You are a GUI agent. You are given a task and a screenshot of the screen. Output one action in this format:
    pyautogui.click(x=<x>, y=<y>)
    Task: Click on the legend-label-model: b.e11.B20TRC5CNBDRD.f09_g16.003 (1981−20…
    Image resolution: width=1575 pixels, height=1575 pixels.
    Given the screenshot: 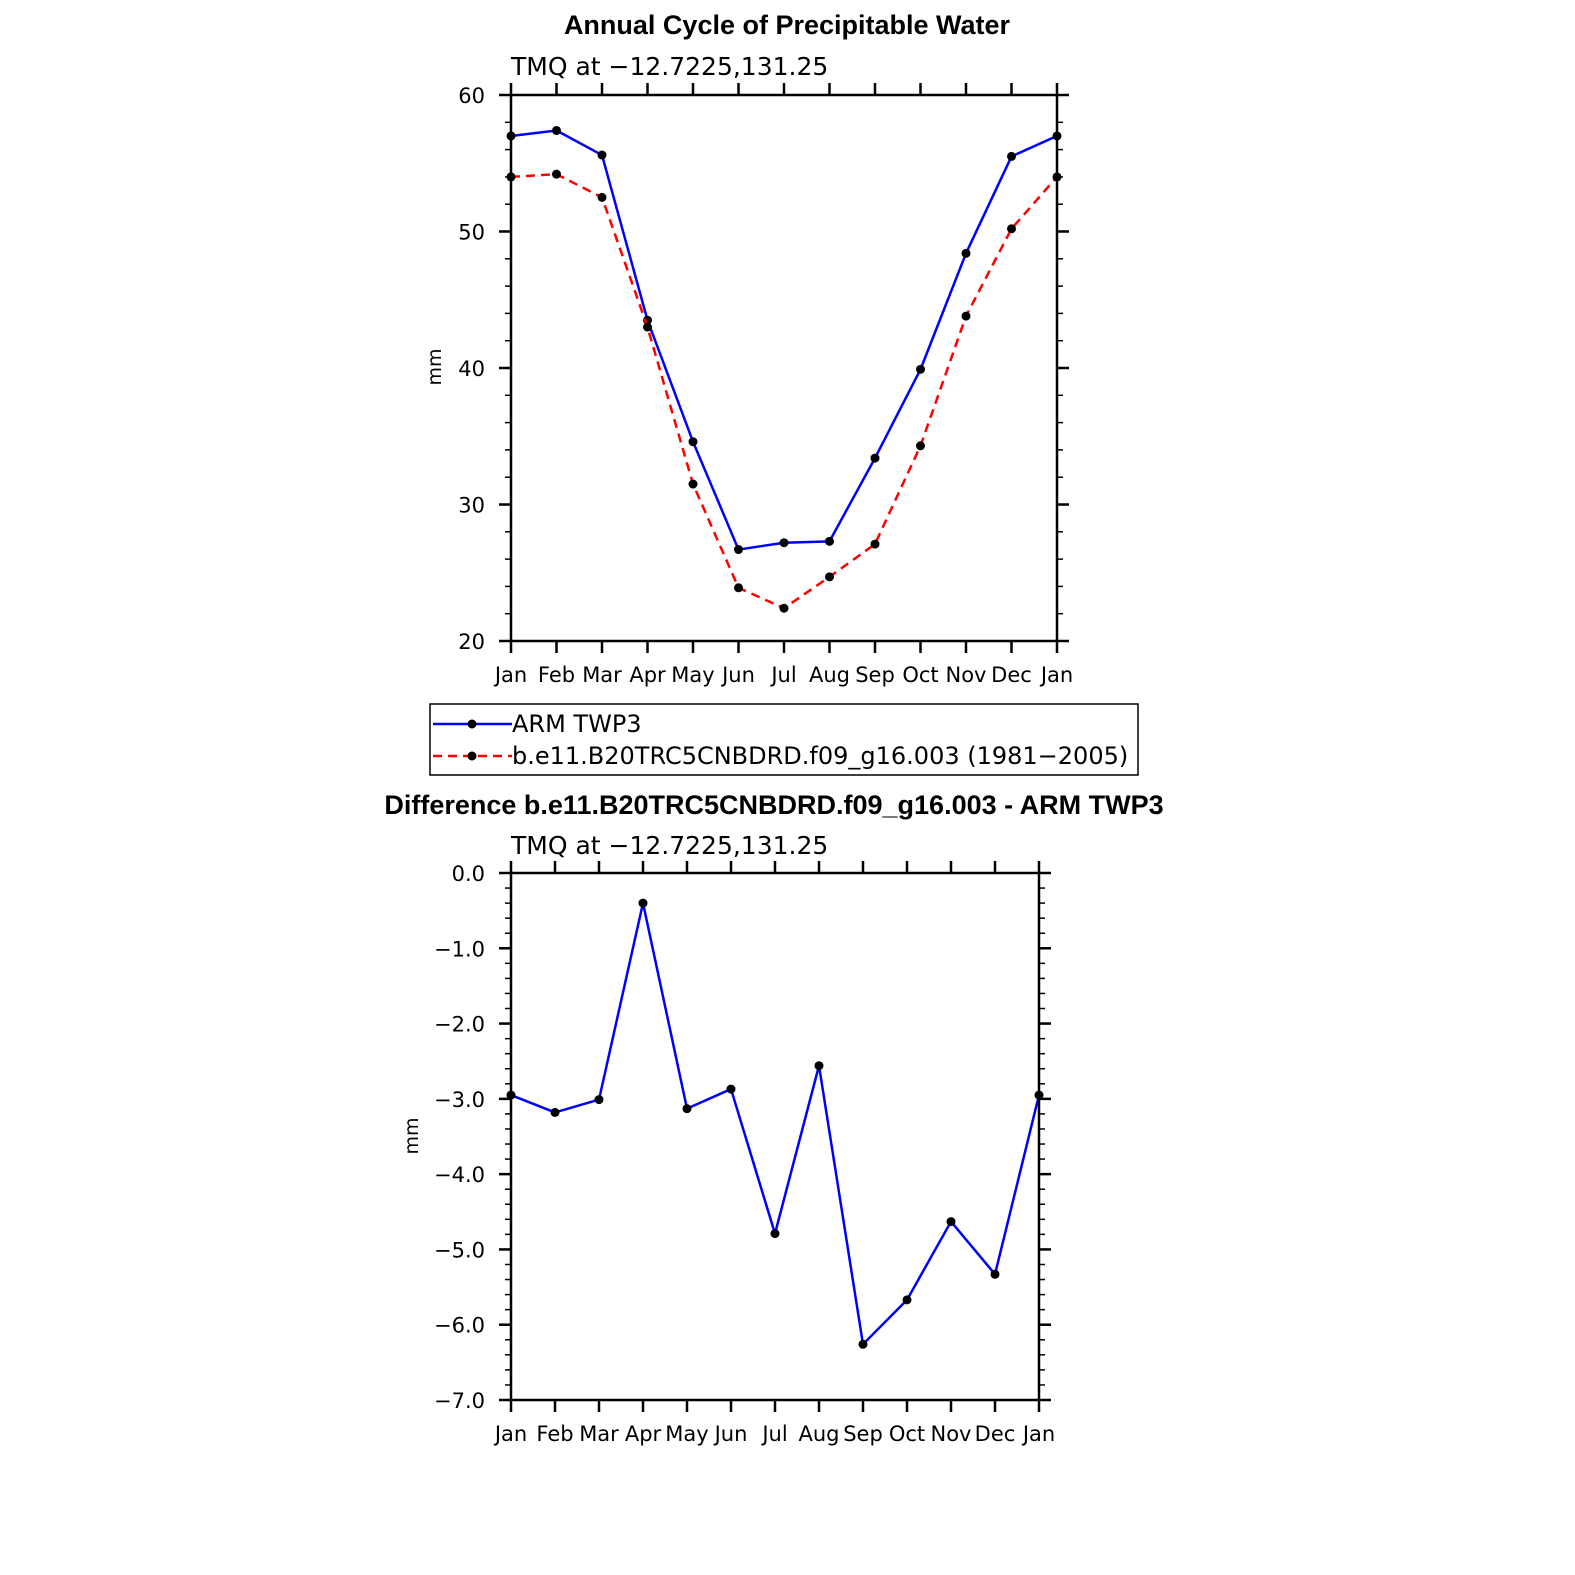 What is the action you would take?
    pyautogui.click(x=820, y=756)
    